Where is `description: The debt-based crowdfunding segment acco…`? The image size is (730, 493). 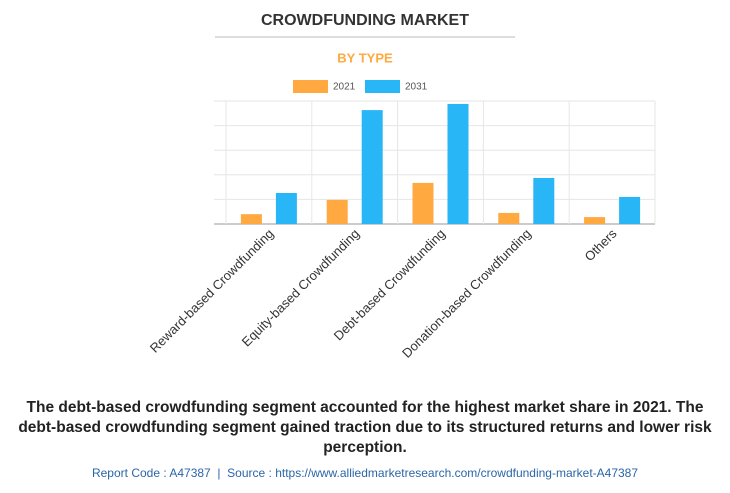
description: The debt-based crowdfunding segment acco… is located at coordinates (365, 427).